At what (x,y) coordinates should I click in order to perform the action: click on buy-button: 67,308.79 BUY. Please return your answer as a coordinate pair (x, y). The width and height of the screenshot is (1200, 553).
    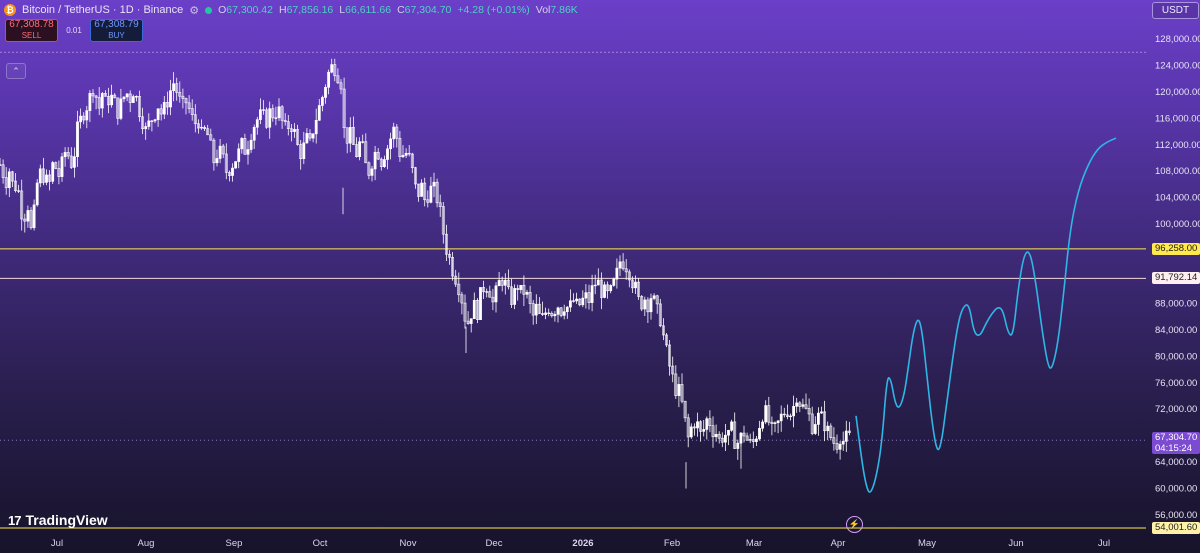
    Looking at the image, I should click on (116, 30).